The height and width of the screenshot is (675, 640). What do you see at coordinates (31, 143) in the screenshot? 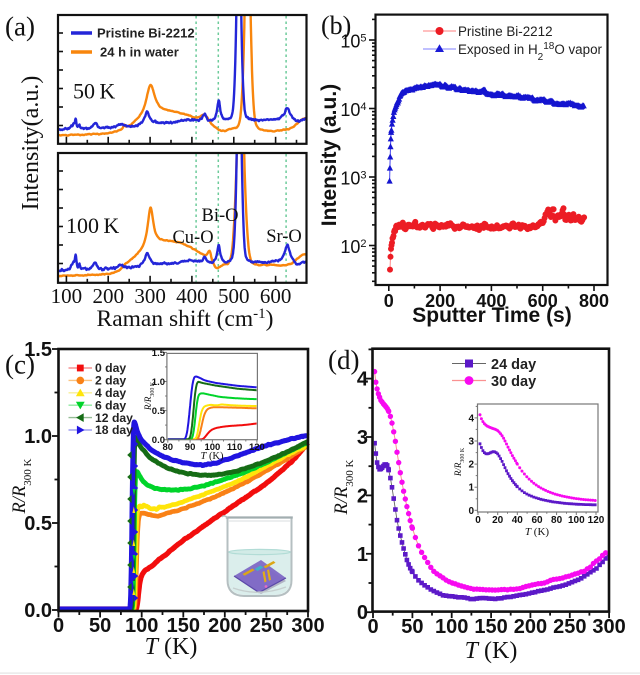
I see `svg-text: Intensity(a.u.)` at bounding box center [31, 143].